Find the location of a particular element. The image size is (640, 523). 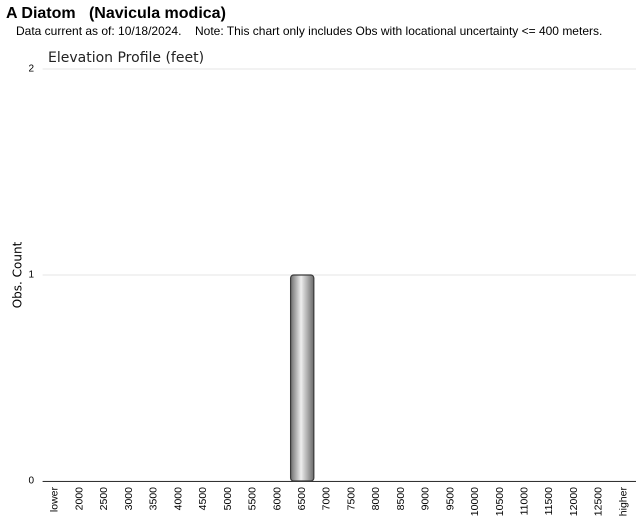

x-tick-label: 8500 is located at coordinates (401, 499).